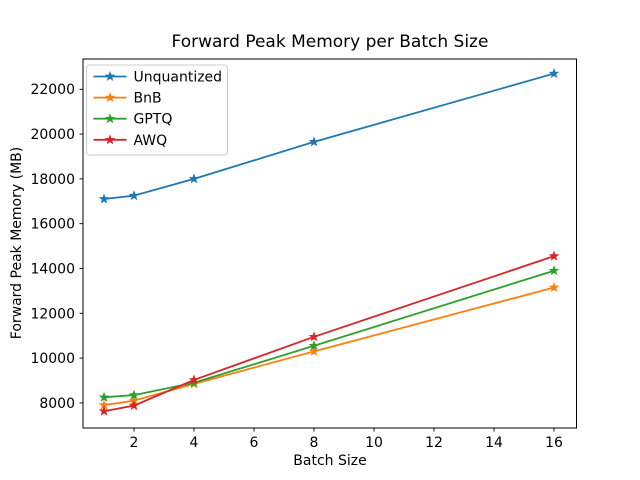  I want to click on x-tick-label: 14, so click(494, 443).